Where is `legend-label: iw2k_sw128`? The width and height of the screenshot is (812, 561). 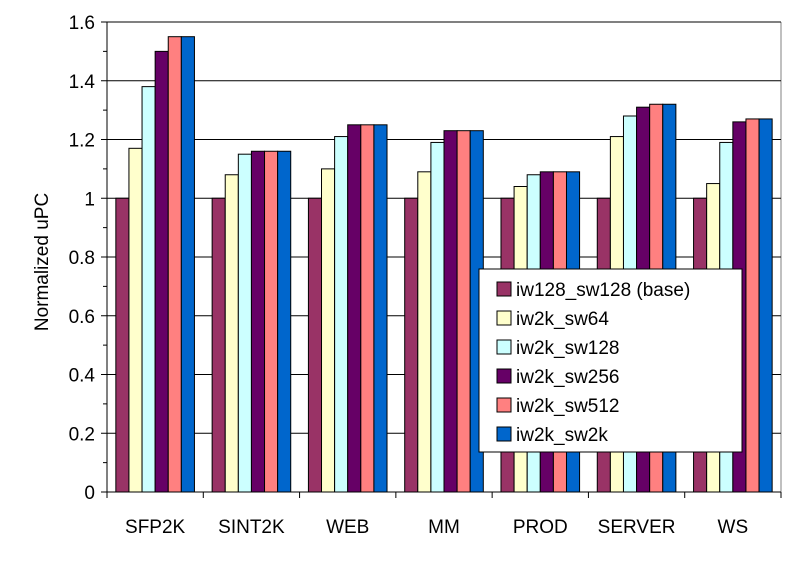 legend-label: iw2k_sw128 is located at coordinates (568, 348).